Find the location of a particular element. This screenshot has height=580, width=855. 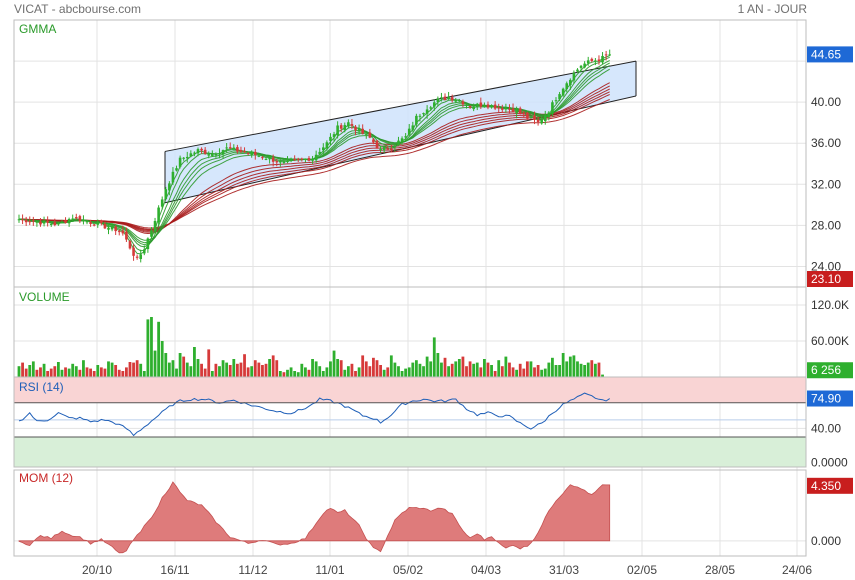

x-tick-label: 11/01 is located at coordinates (329, 570).